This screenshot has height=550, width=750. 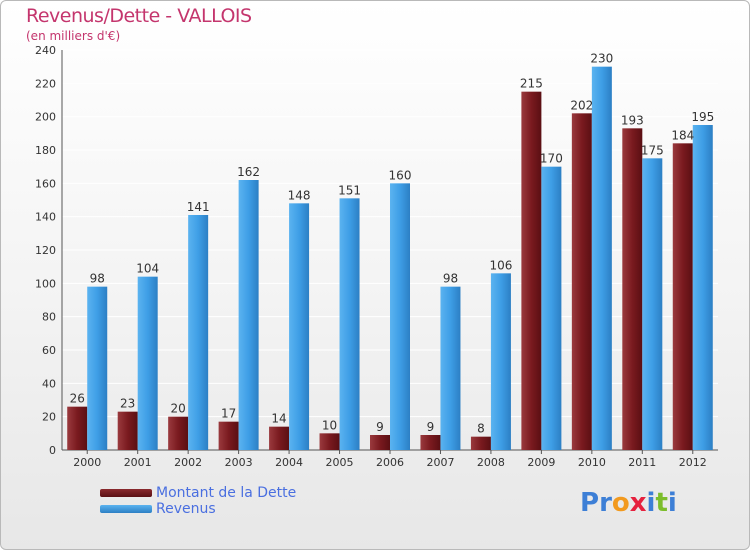 What do you see at coordinates (45, 50) in the screenshot?
I see `y-tick-label: 240` at bounding box center [45, 50].